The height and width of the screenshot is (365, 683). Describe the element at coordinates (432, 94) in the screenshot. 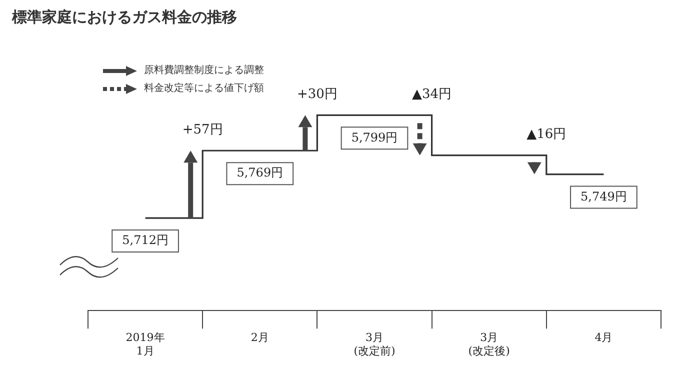

I see `text: ▲34円` at that location.